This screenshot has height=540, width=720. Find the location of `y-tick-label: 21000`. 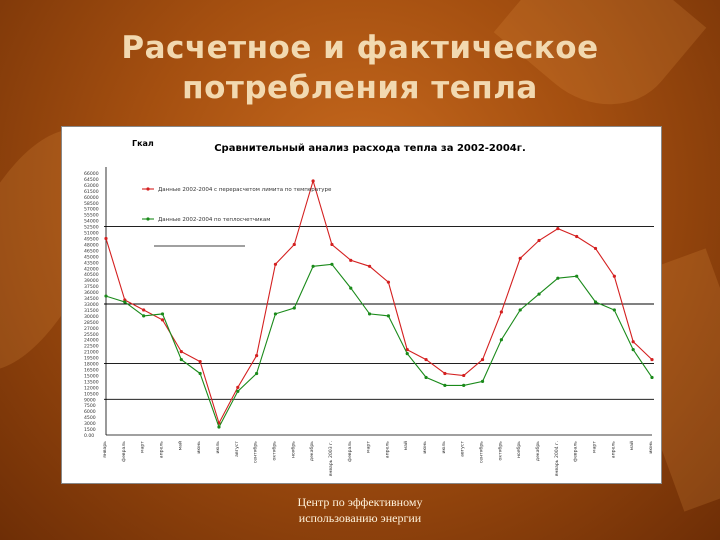

y-tick-label: 21000 is located at coordinates (91, 353).